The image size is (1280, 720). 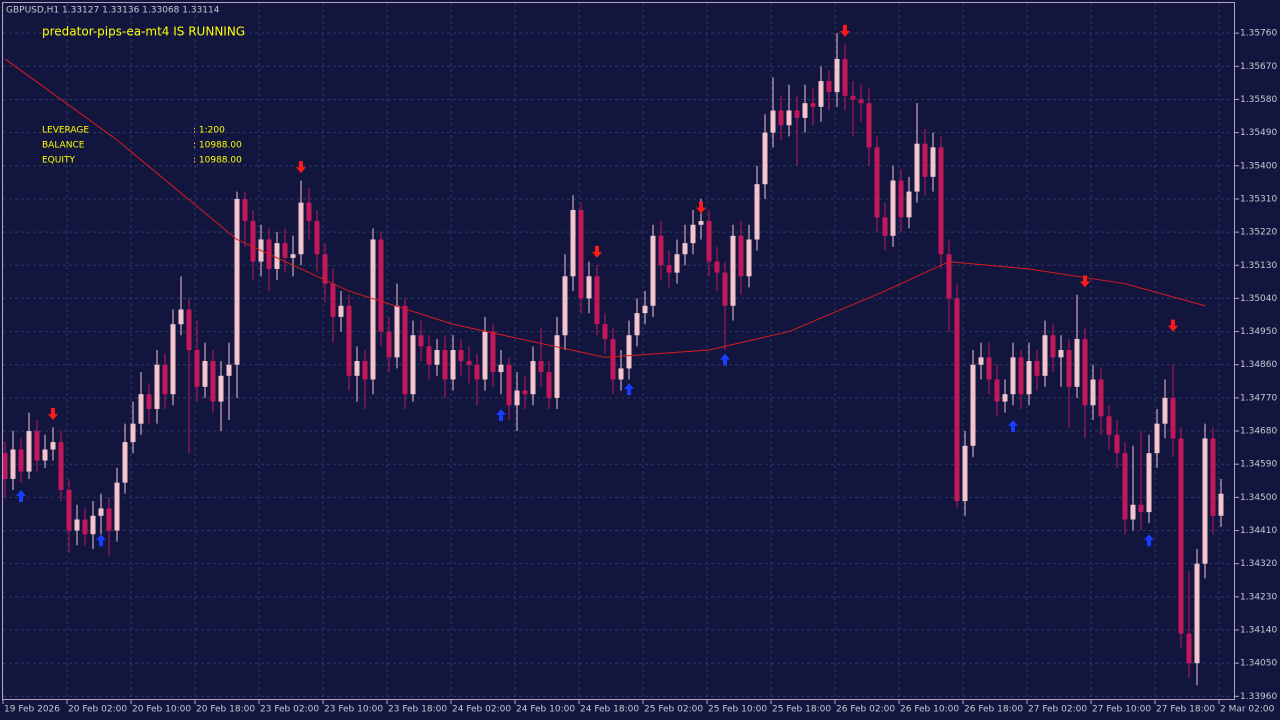 What do you see at coordinates (1258, 233) in the screenshot?
I see `y-tick-label: 1.35220` at bounding box center [1258, 233].